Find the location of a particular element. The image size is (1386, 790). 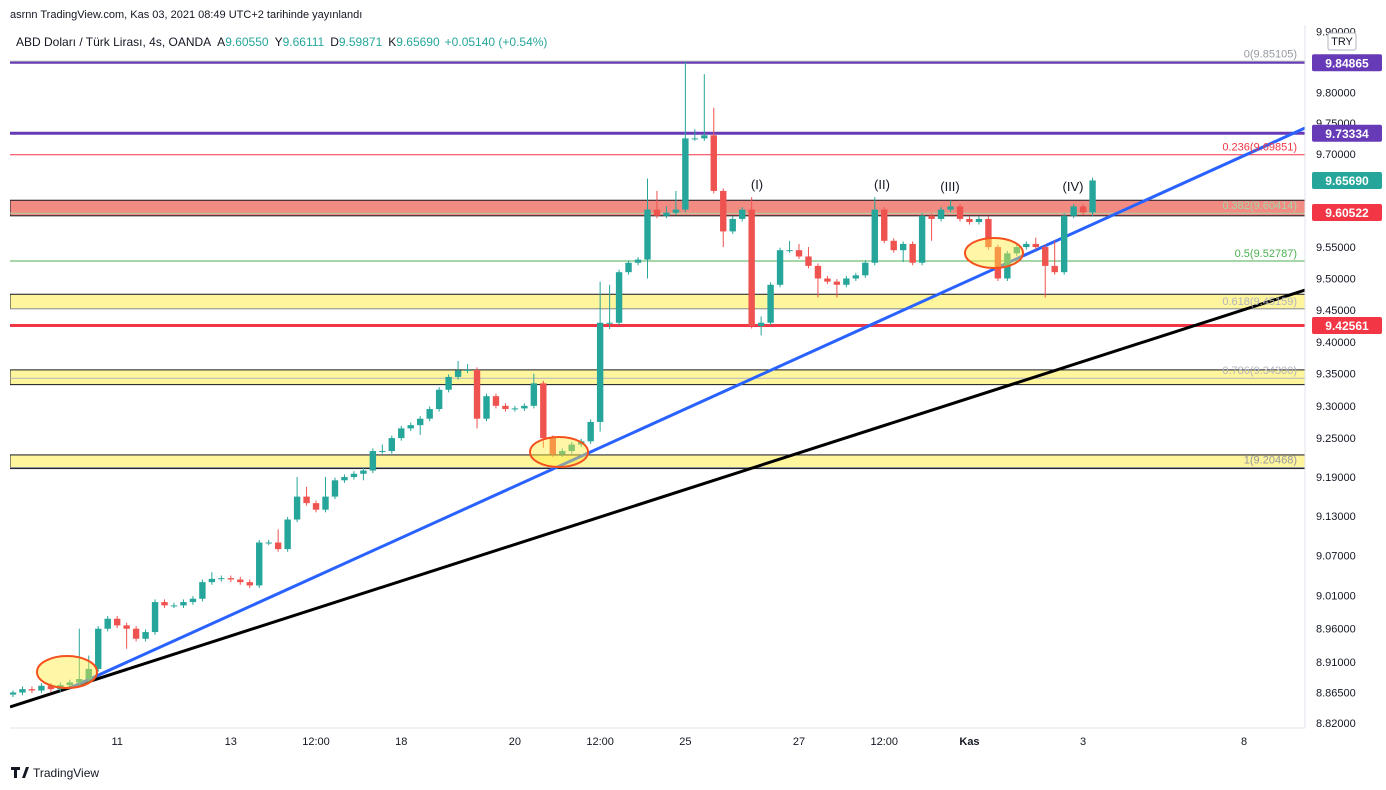

fib-label: 0.618(9.45159) is located at coordinates (1259, 302).